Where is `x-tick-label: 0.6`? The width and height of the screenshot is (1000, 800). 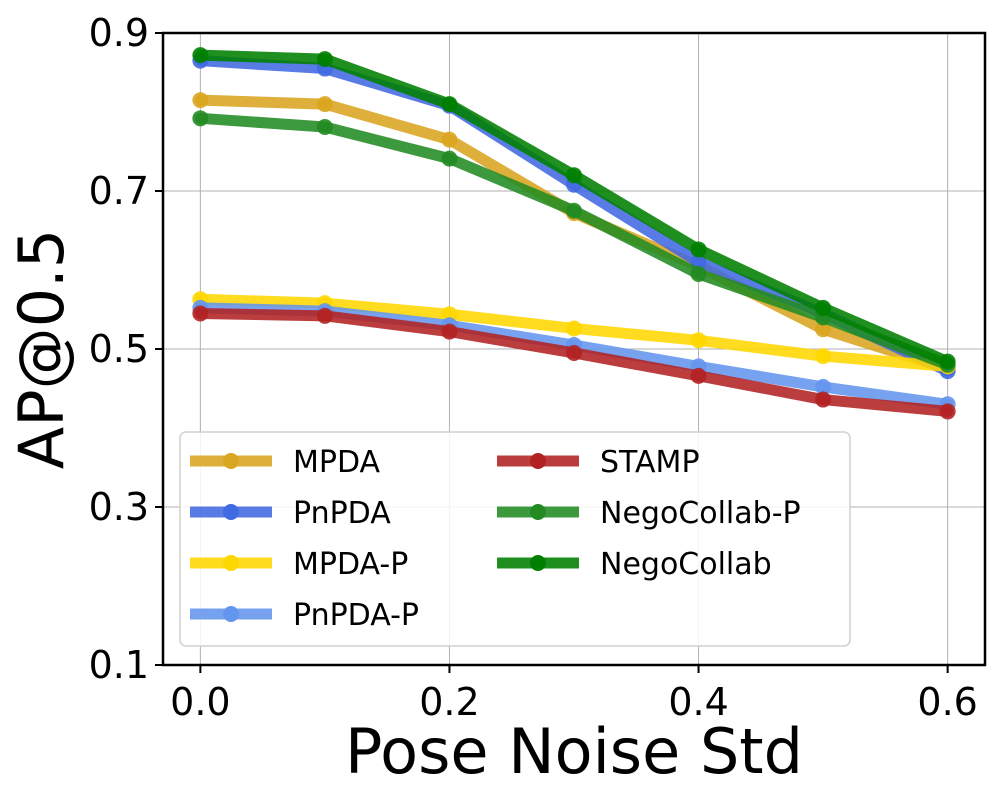
x-tick-label: 0.6 is located at coordinates (947, 702).